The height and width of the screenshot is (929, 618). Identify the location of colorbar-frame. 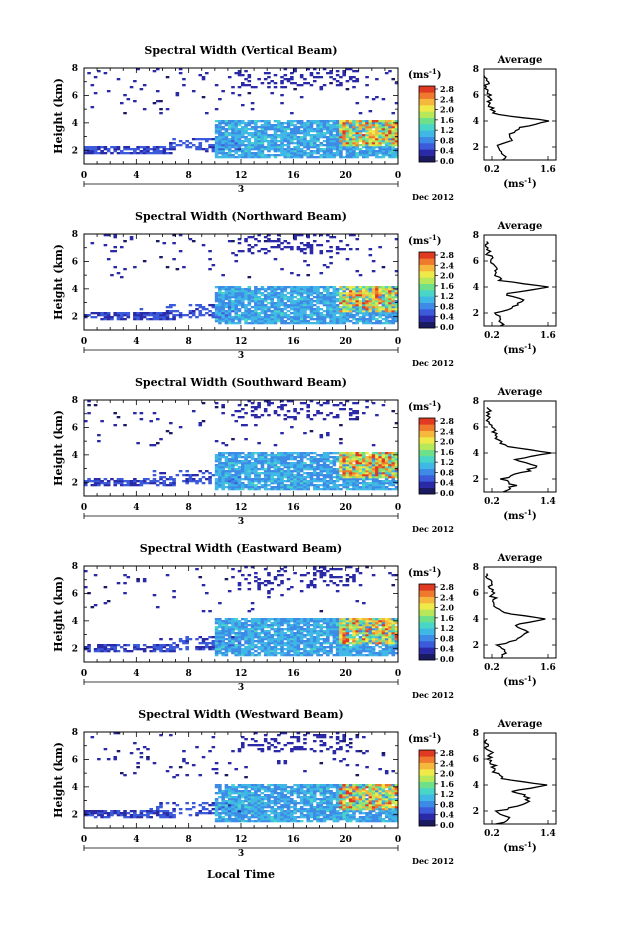
(427, 124).